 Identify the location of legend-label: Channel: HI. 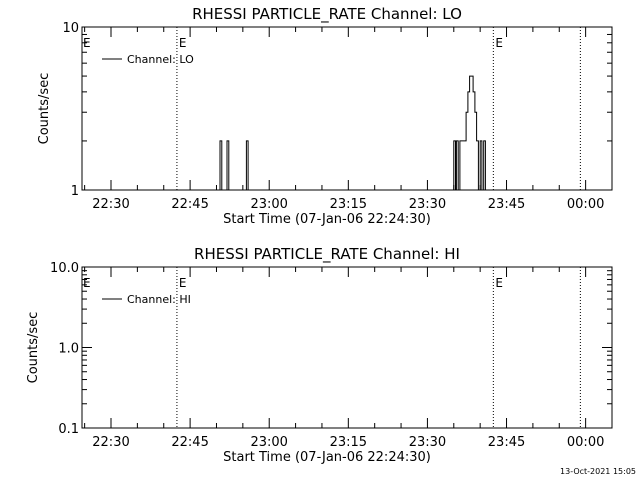
(159, 299).